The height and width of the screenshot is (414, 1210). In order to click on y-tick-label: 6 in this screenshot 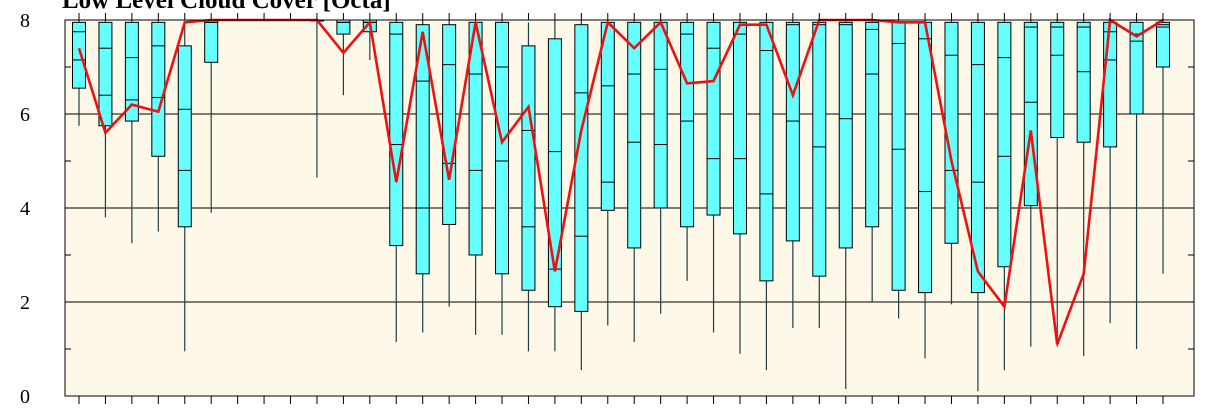, I will do `click(25, 115)`.